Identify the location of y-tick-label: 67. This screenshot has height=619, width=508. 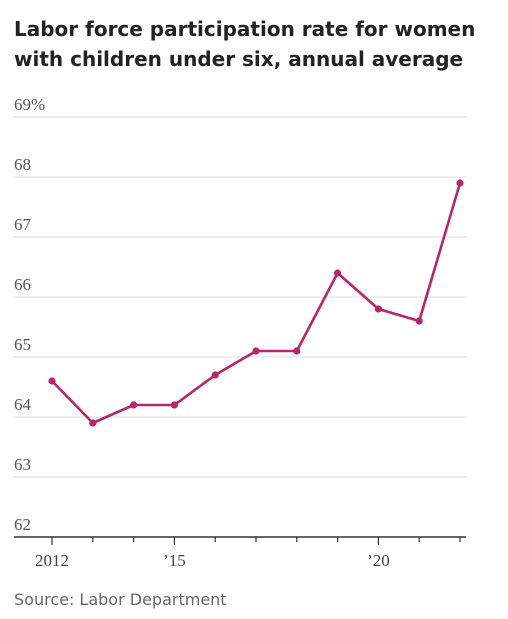
(23, 224).